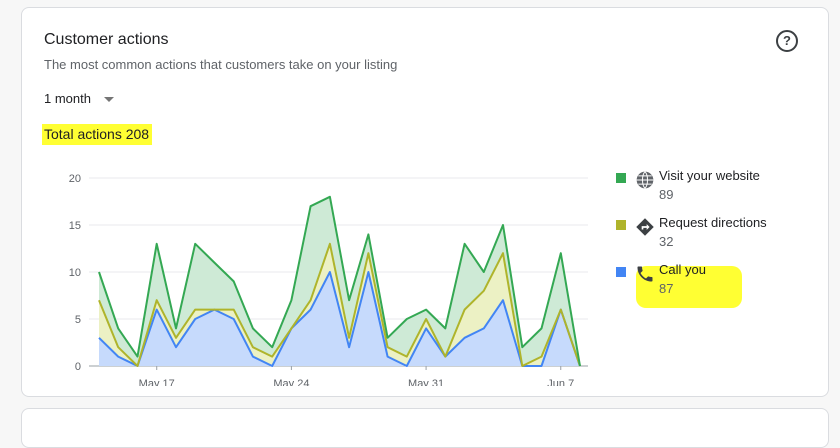 The height and width of the screenshot is (448, 840). I want to click on x-tick-label: May 31, so click(426, 382).